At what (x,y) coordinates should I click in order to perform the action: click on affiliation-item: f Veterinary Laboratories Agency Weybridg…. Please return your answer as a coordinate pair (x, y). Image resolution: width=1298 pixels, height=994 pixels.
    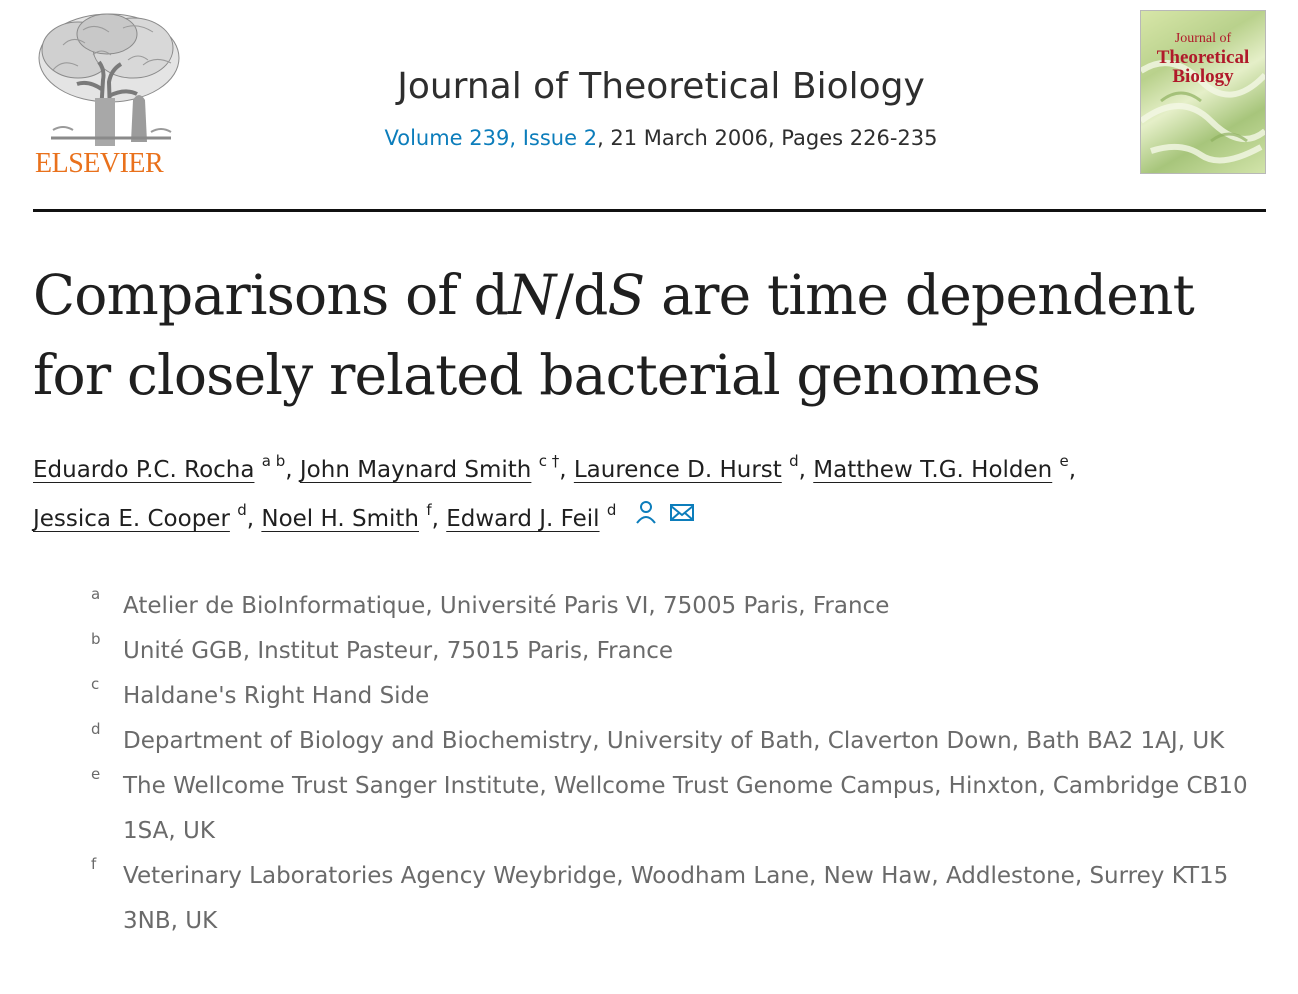
    Looking at the image, I should click on (683, 899).